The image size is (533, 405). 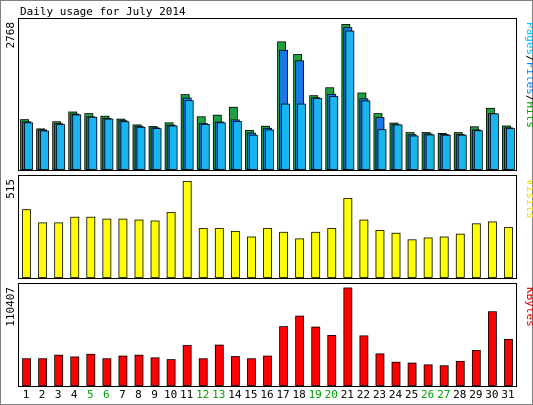 What do you see at coordinates (186, 394) in the screenshot?
I see `x-tick-label-11: 11` at bounding box center [186, 394].